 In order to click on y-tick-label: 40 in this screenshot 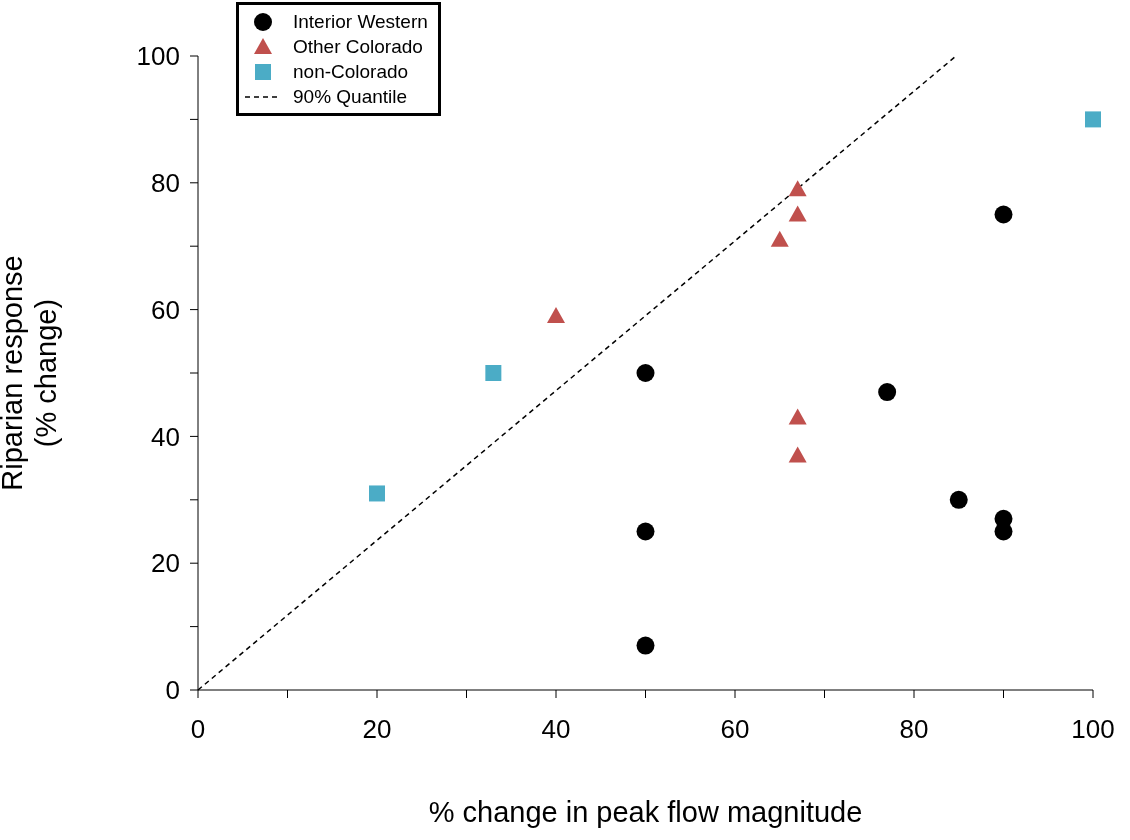, I will do `click(165, 436)`.